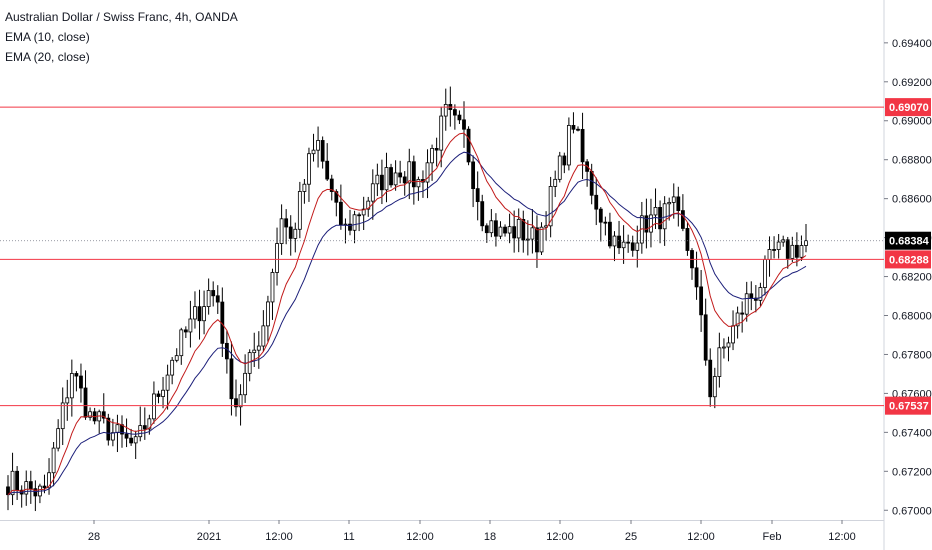  I want to click on last-price-label: 0.68384, so click(909, 242).